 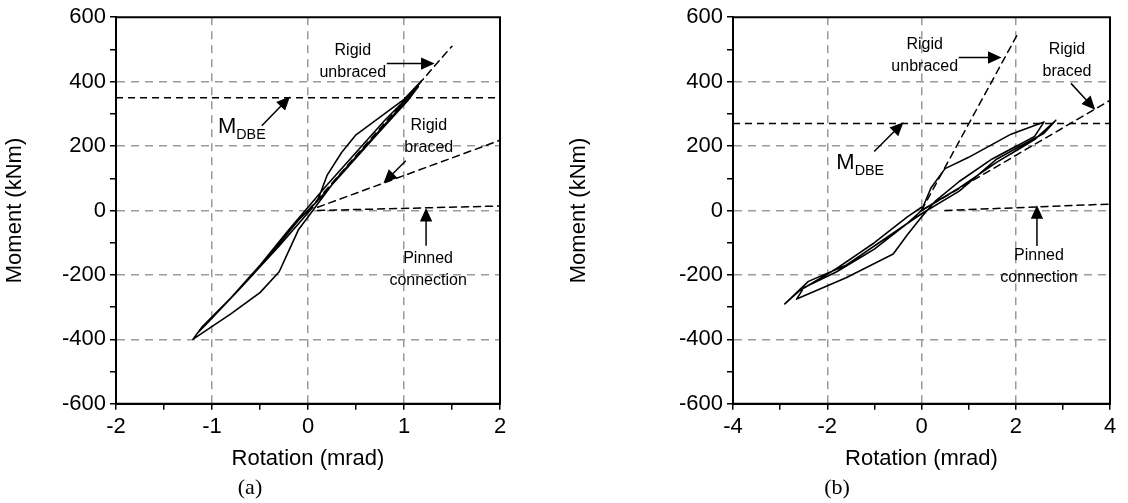 What do you see at coordinates (1110, 426) in the screenshot?
I see `x-tick-label: 4` at bounding box center [1110, 426].